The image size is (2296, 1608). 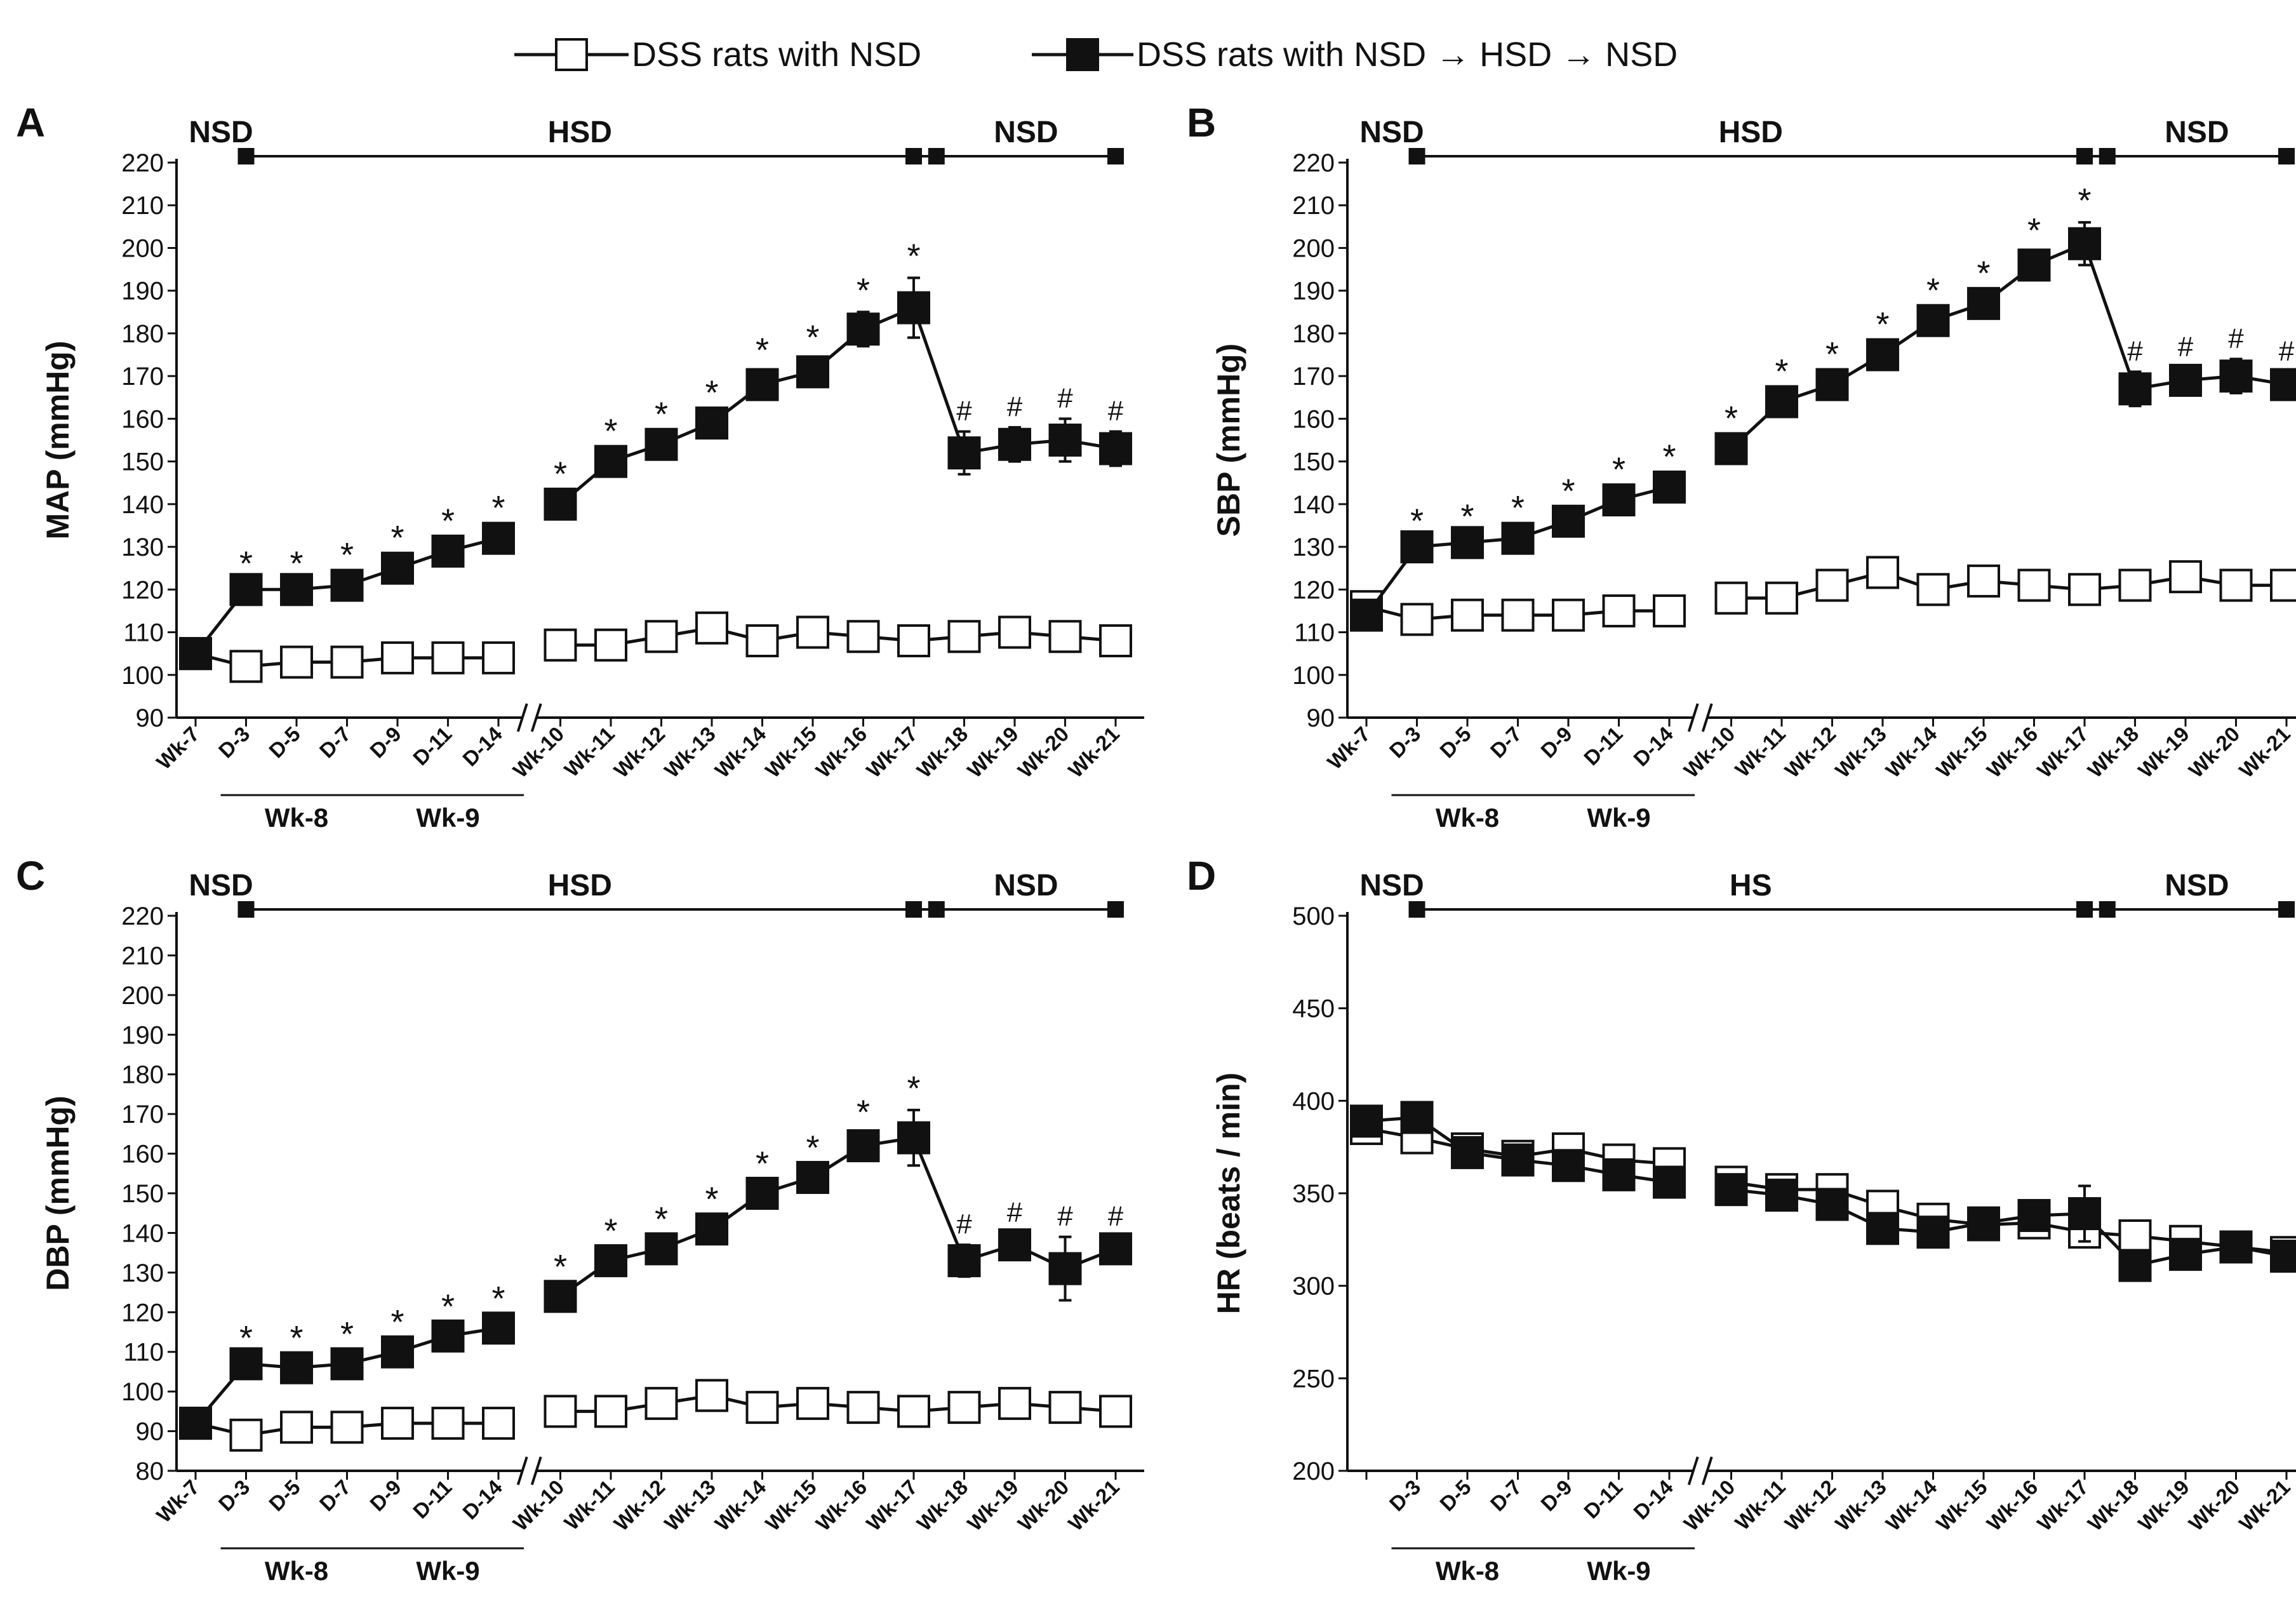 What do you see at coordinates (30, 122) in the screenshot?
I see `panel-letter: A` at bounding box center [30, 122].